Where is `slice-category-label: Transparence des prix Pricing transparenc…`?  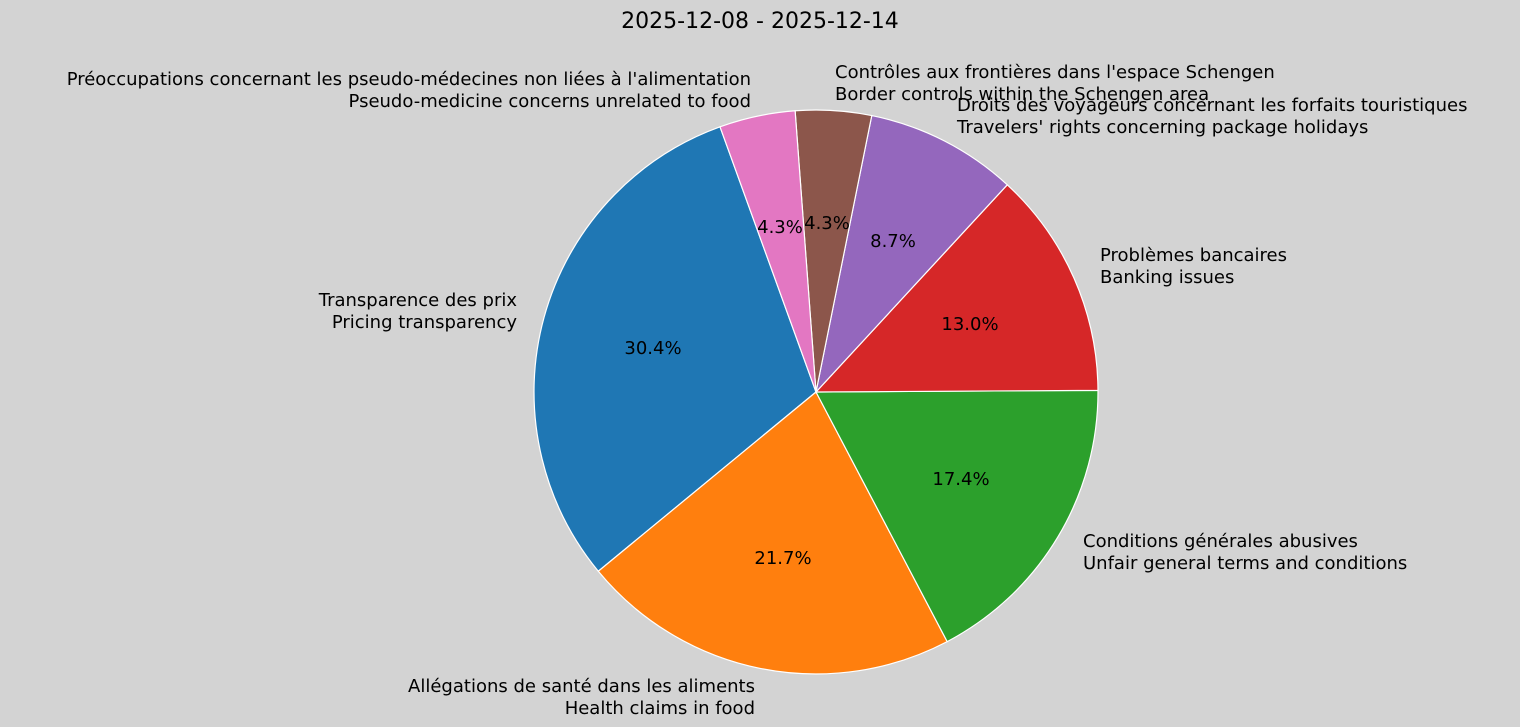
slice-category-label: Transparence des prix Pricing transparenc… is located at coordinates (418, 311).